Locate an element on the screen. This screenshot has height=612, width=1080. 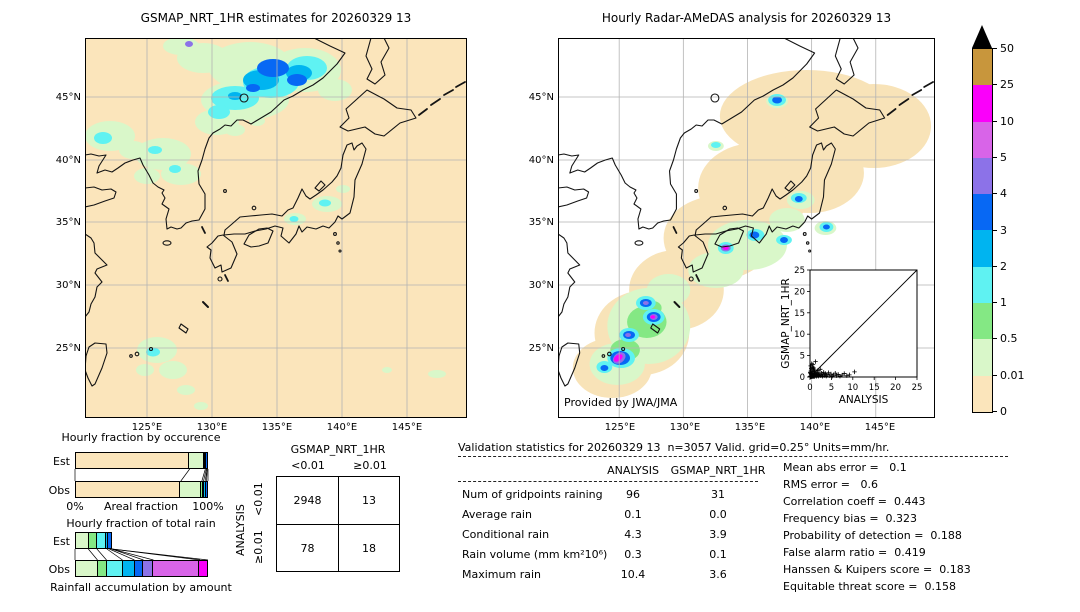
occurrence-row-label-est: Est is located at coordinates (61, 461).